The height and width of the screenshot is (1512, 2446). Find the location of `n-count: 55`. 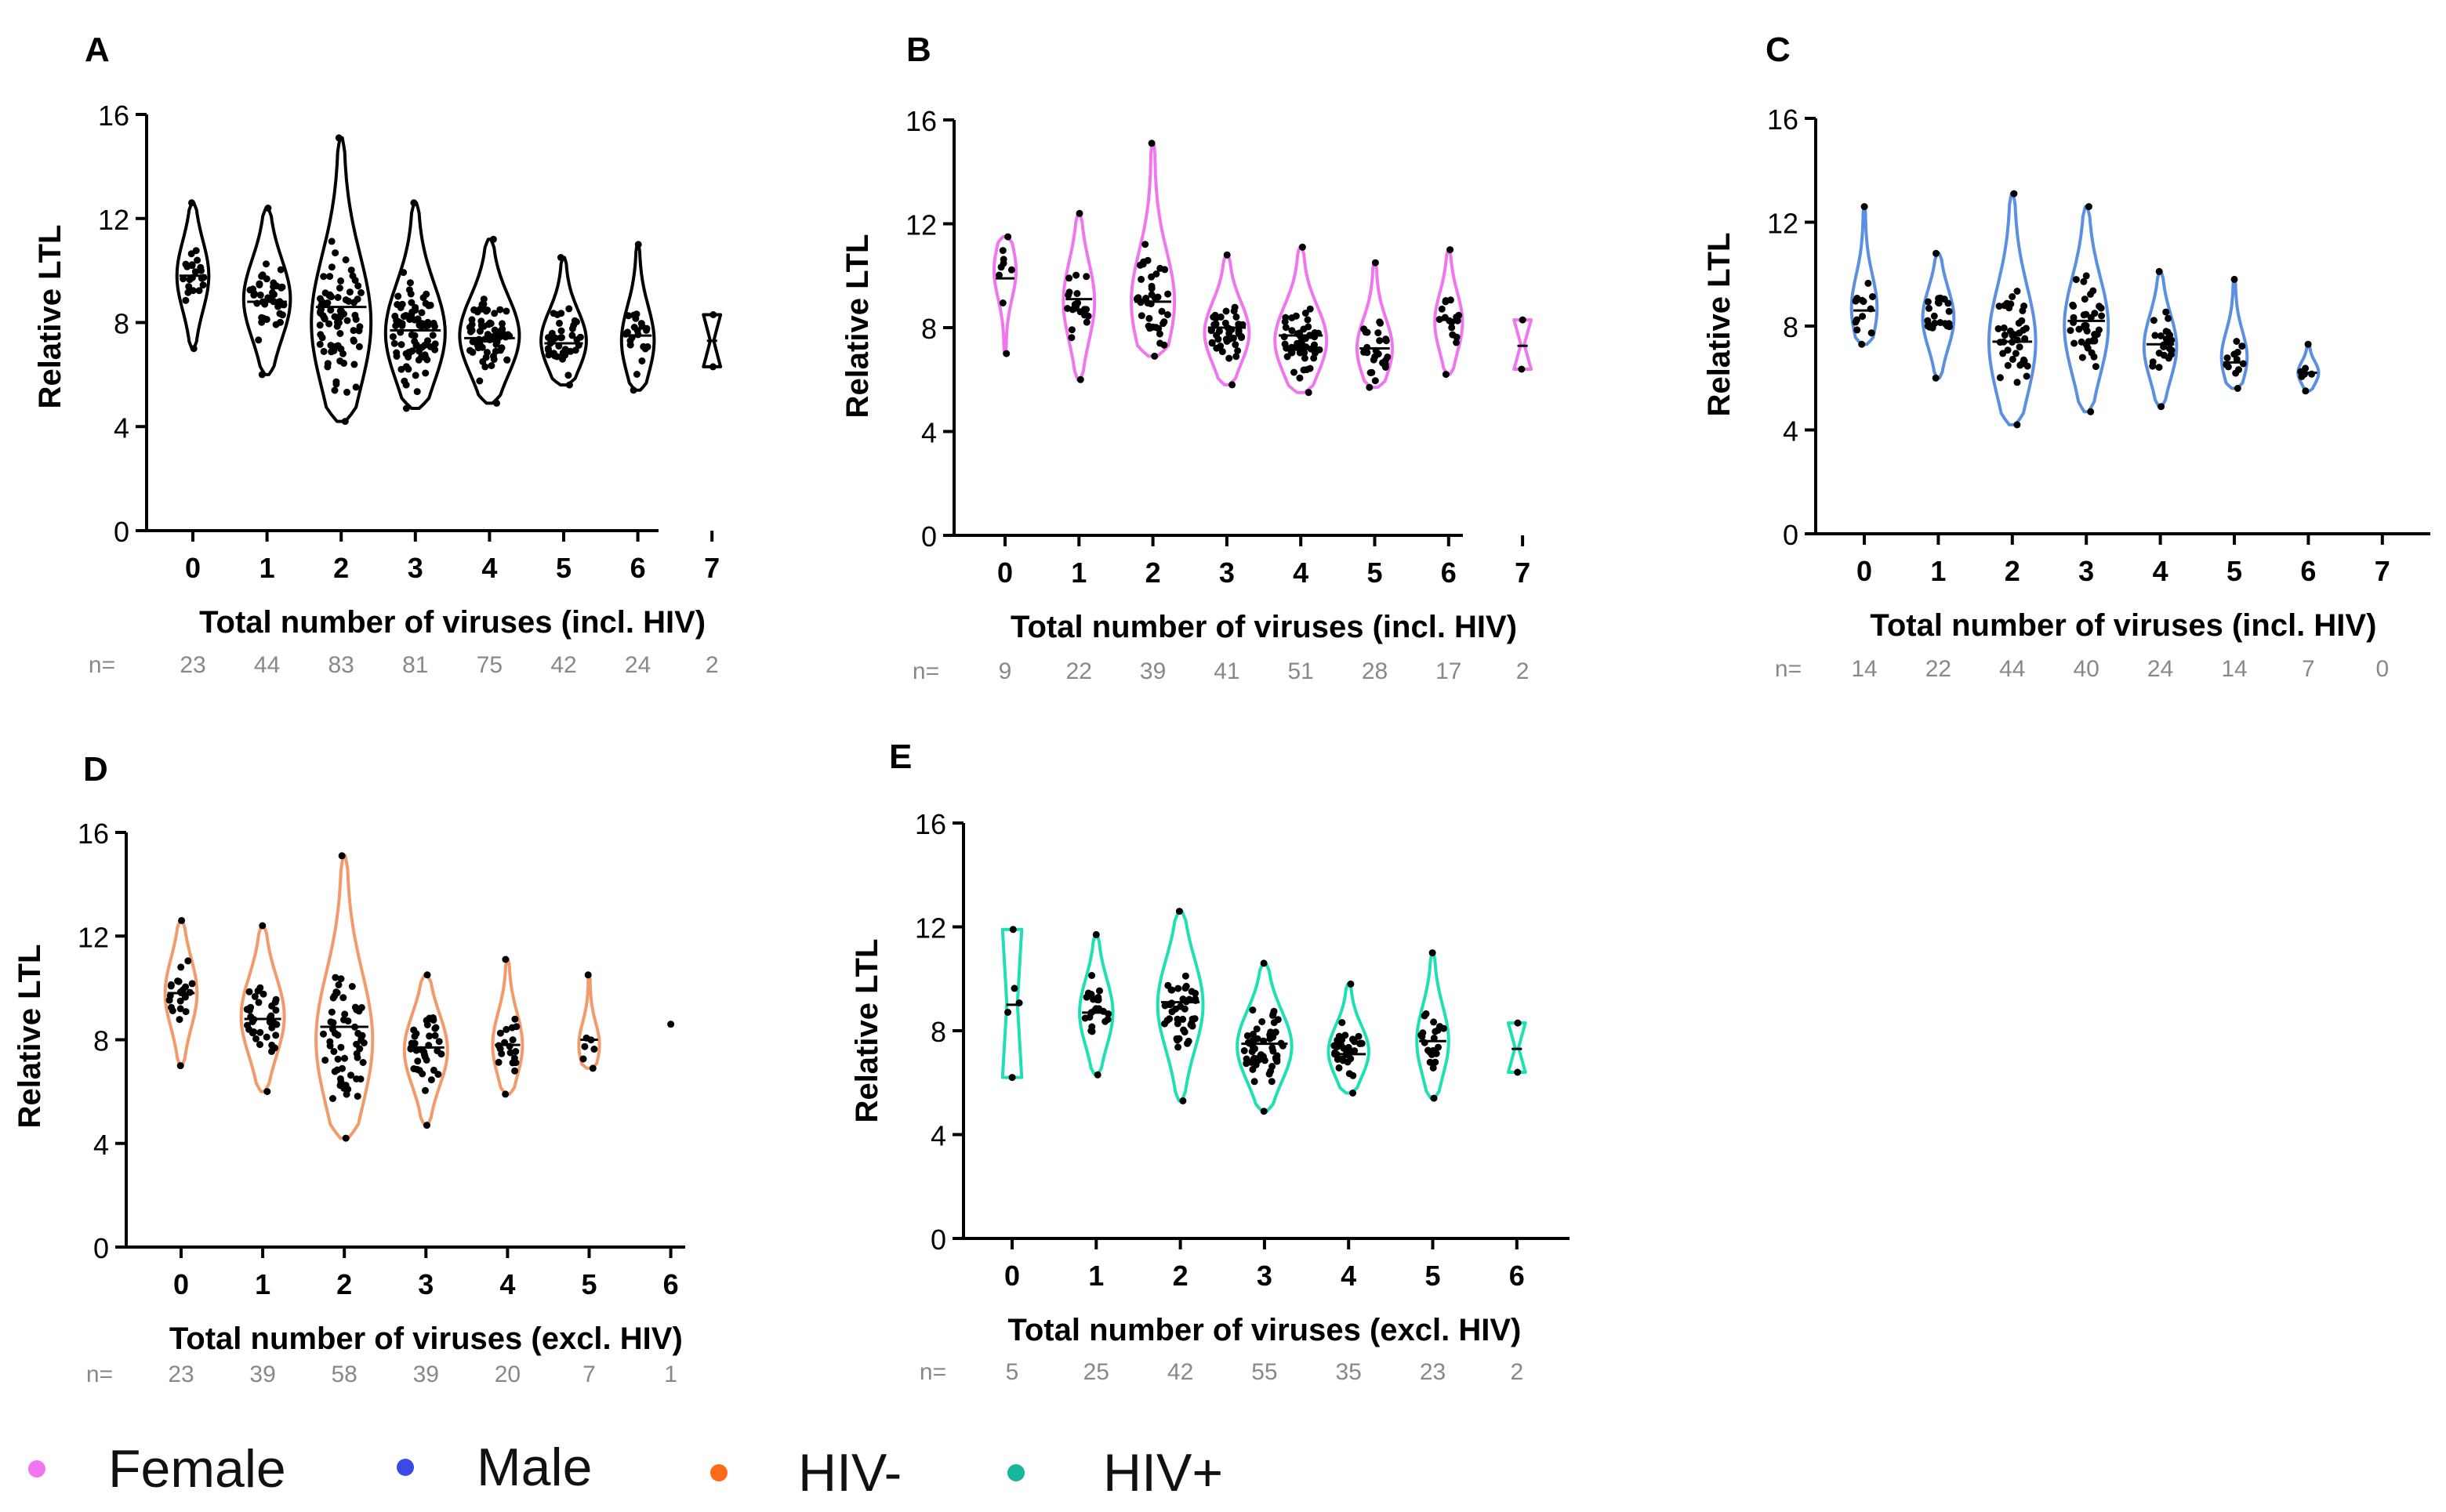

n-count: 55 is located at coordinates (1264, 1372).